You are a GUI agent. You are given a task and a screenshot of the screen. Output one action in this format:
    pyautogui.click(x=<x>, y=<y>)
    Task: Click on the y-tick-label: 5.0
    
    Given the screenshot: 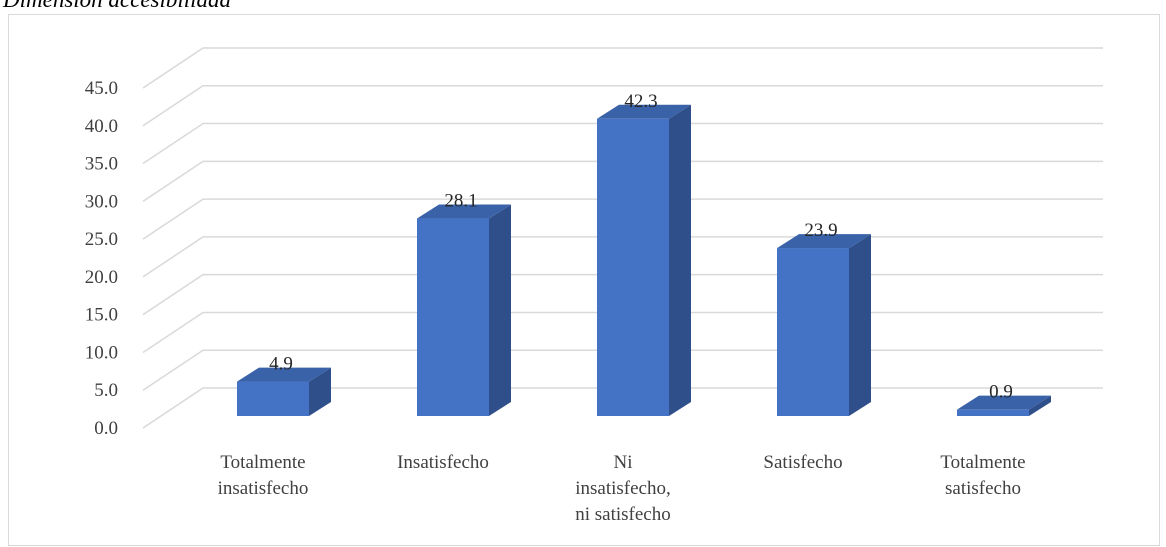 What is the action you would take?
    pyautogui.click(x=106, y=390)
    